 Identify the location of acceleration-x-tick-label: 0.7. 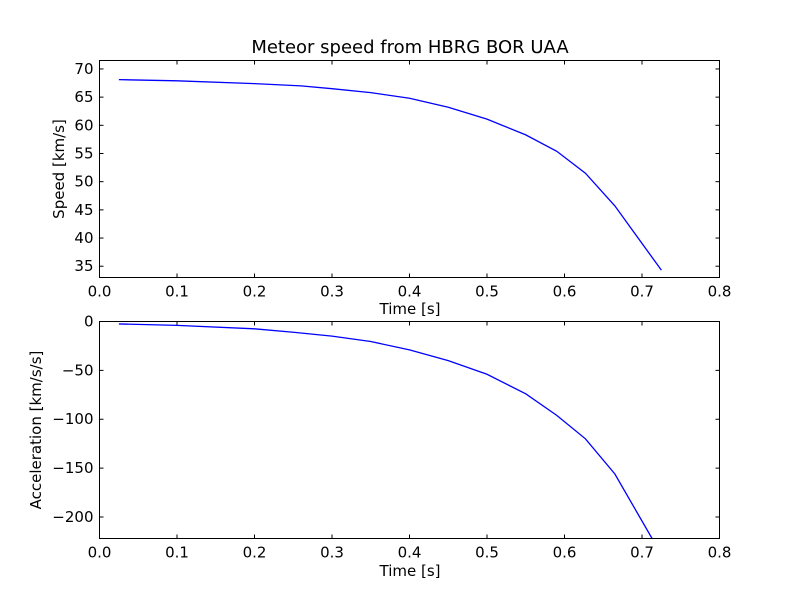
(642, 553).